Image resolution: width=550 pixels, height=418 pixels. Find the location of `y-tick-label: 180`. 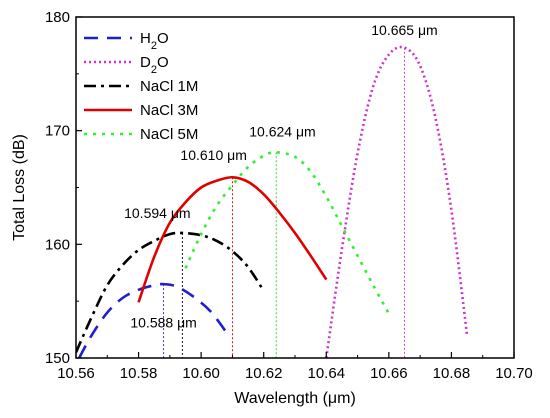

y-tick-label: 180 is located at coordinates (57, 17).